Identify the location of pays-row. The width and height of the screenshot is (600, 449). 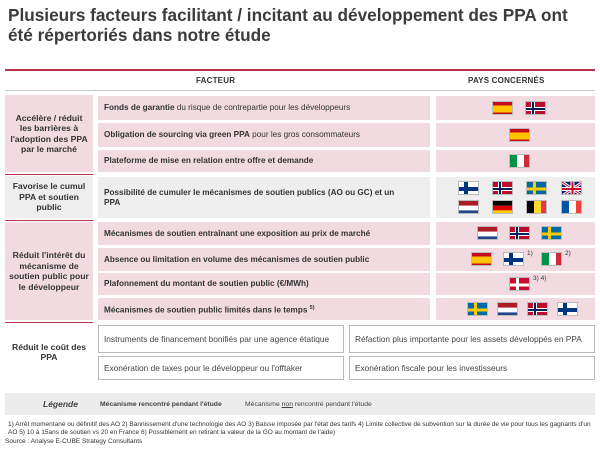
(515, 108).